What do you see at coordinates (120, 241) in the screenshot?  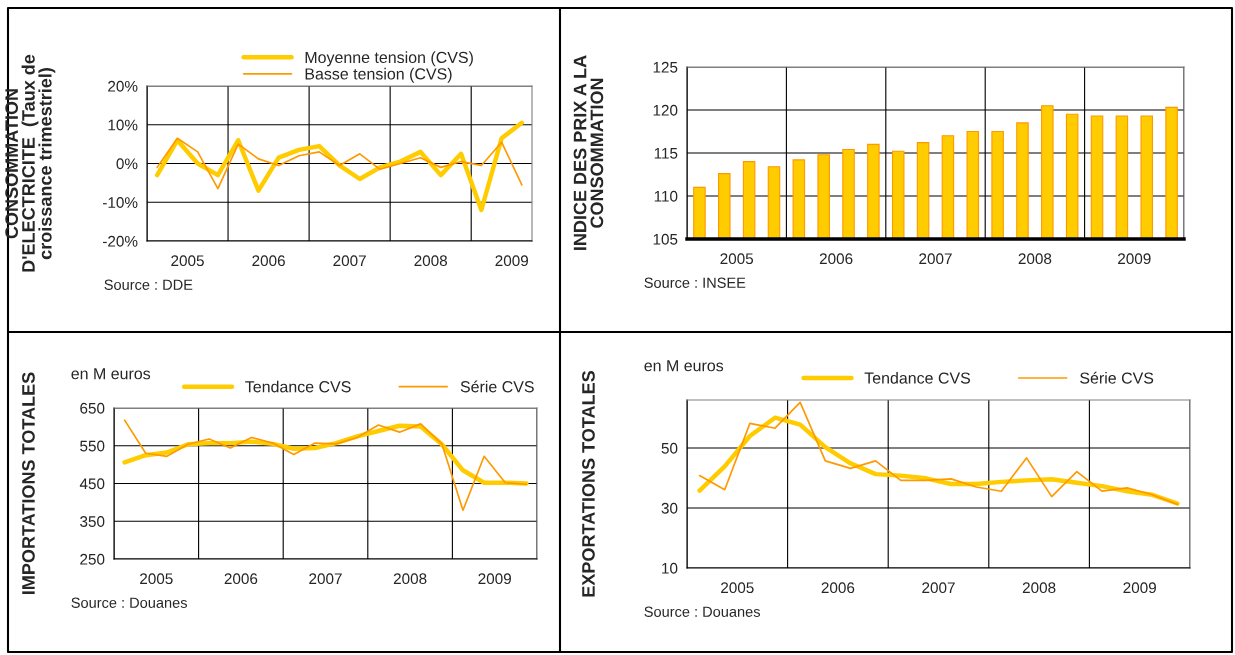 I see `y-tick-label: -20%` at bounding box center [120, 241].